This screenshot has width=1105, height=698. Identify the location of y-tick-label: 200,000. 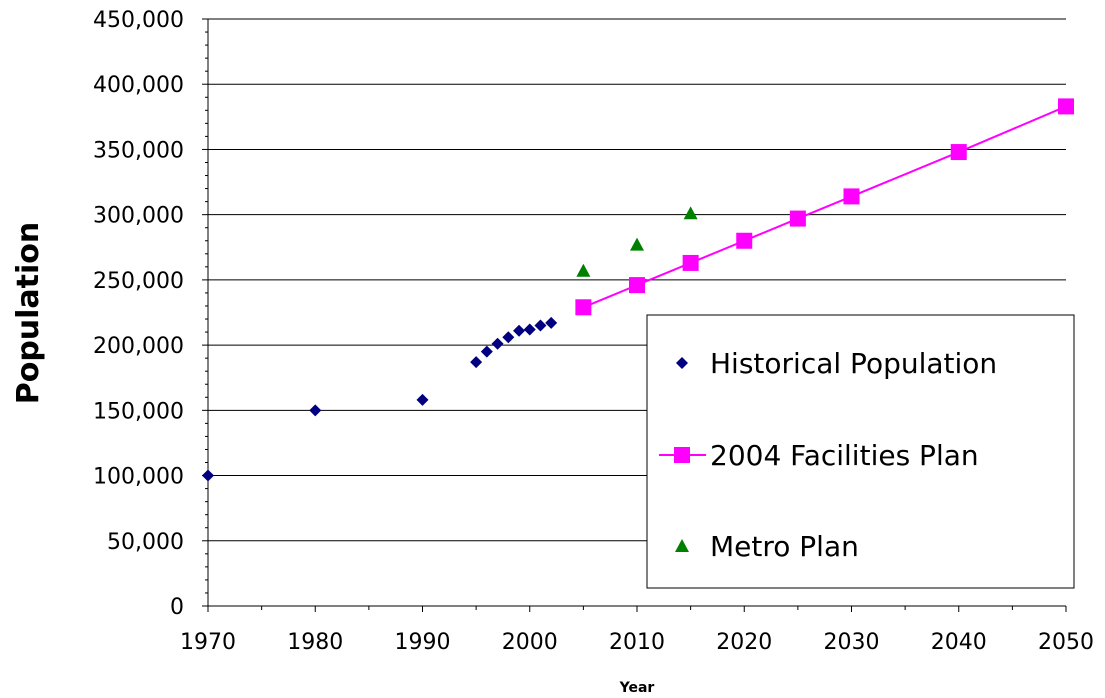
(138, 346).